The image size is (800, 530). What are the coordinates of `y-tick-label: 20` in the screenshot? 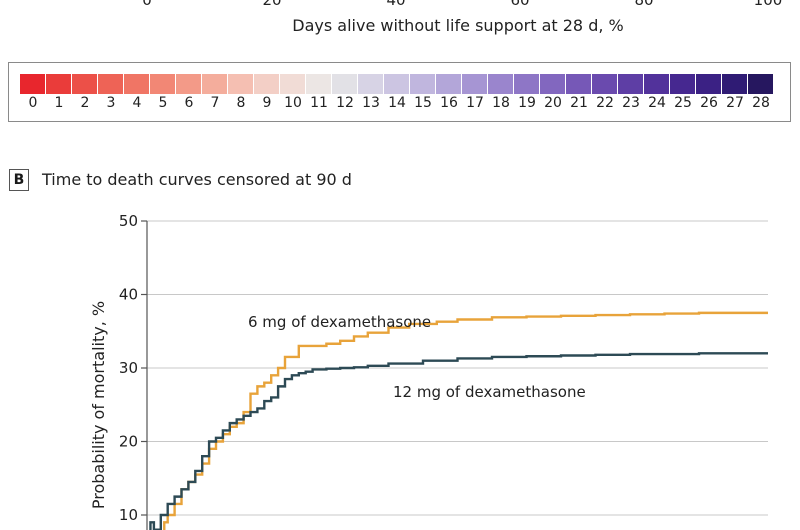 It's located at (128, 442).